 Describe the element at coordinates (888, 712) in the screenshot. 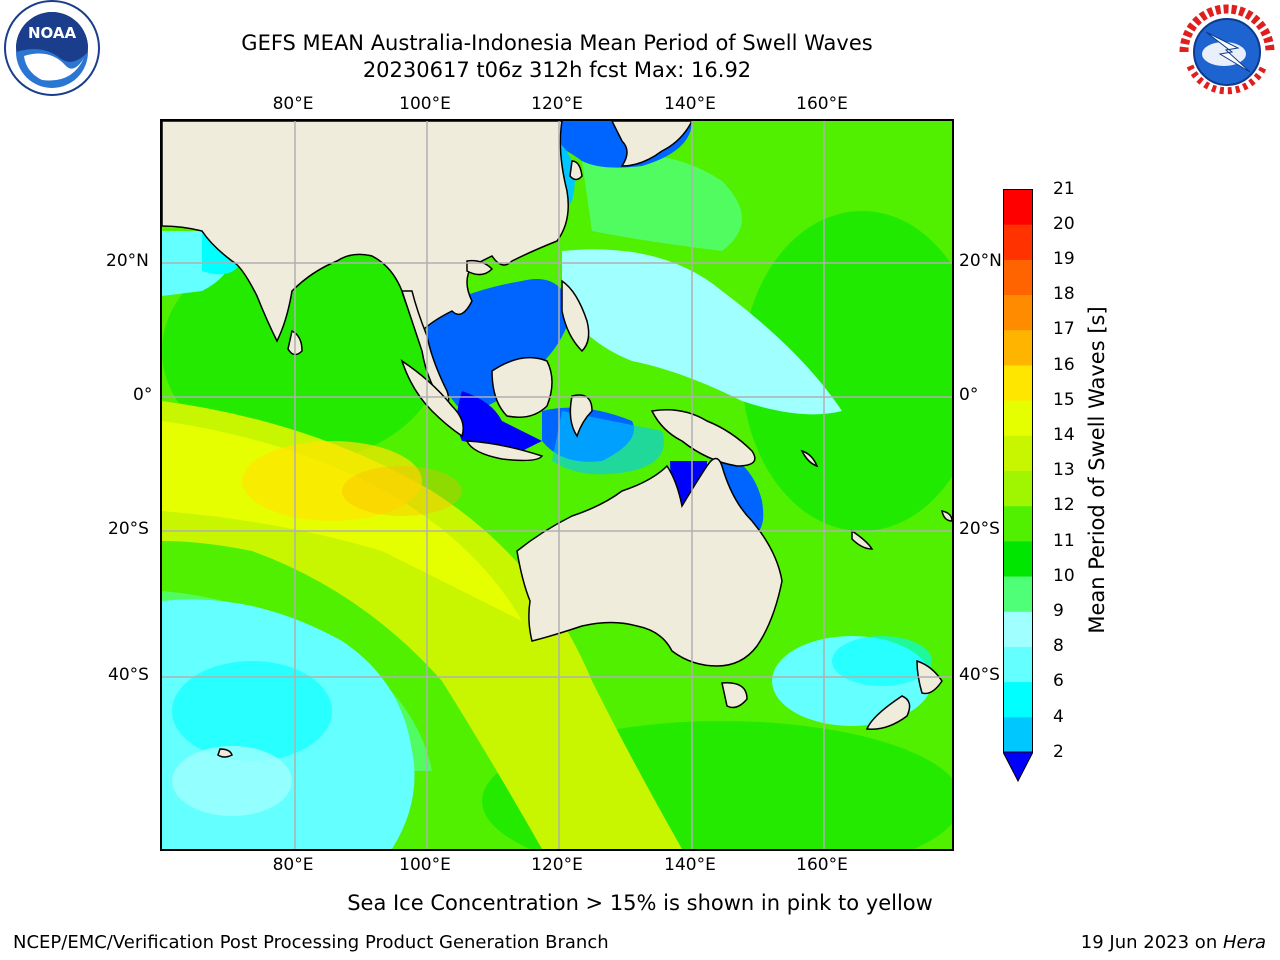

I see `new-zealand-south` at that location.